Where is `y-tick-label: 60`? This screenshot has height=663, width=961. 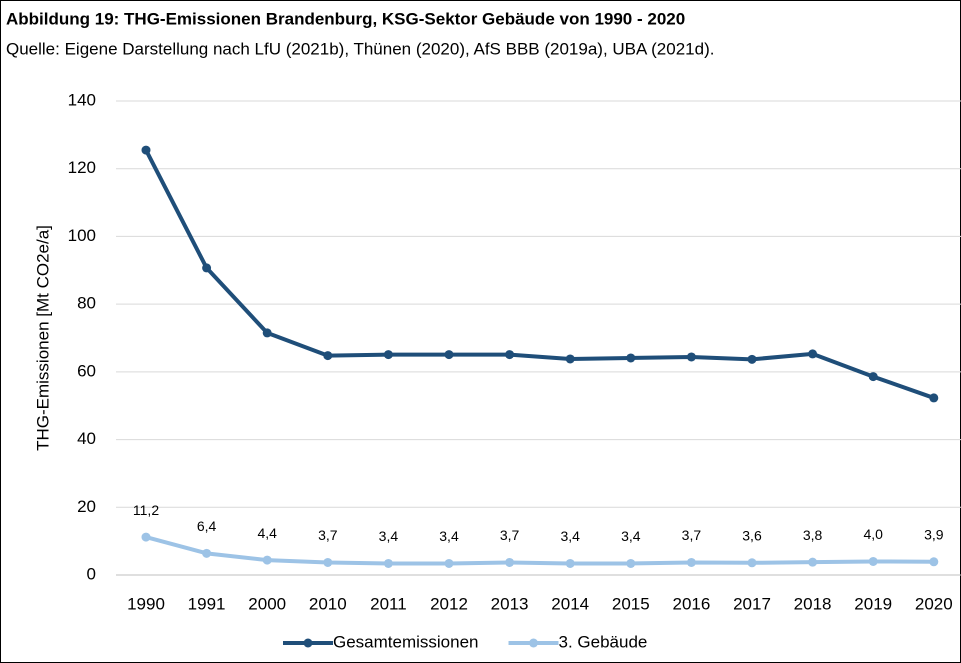
y-tick-label: 60 is located at coordinates (86, 370).